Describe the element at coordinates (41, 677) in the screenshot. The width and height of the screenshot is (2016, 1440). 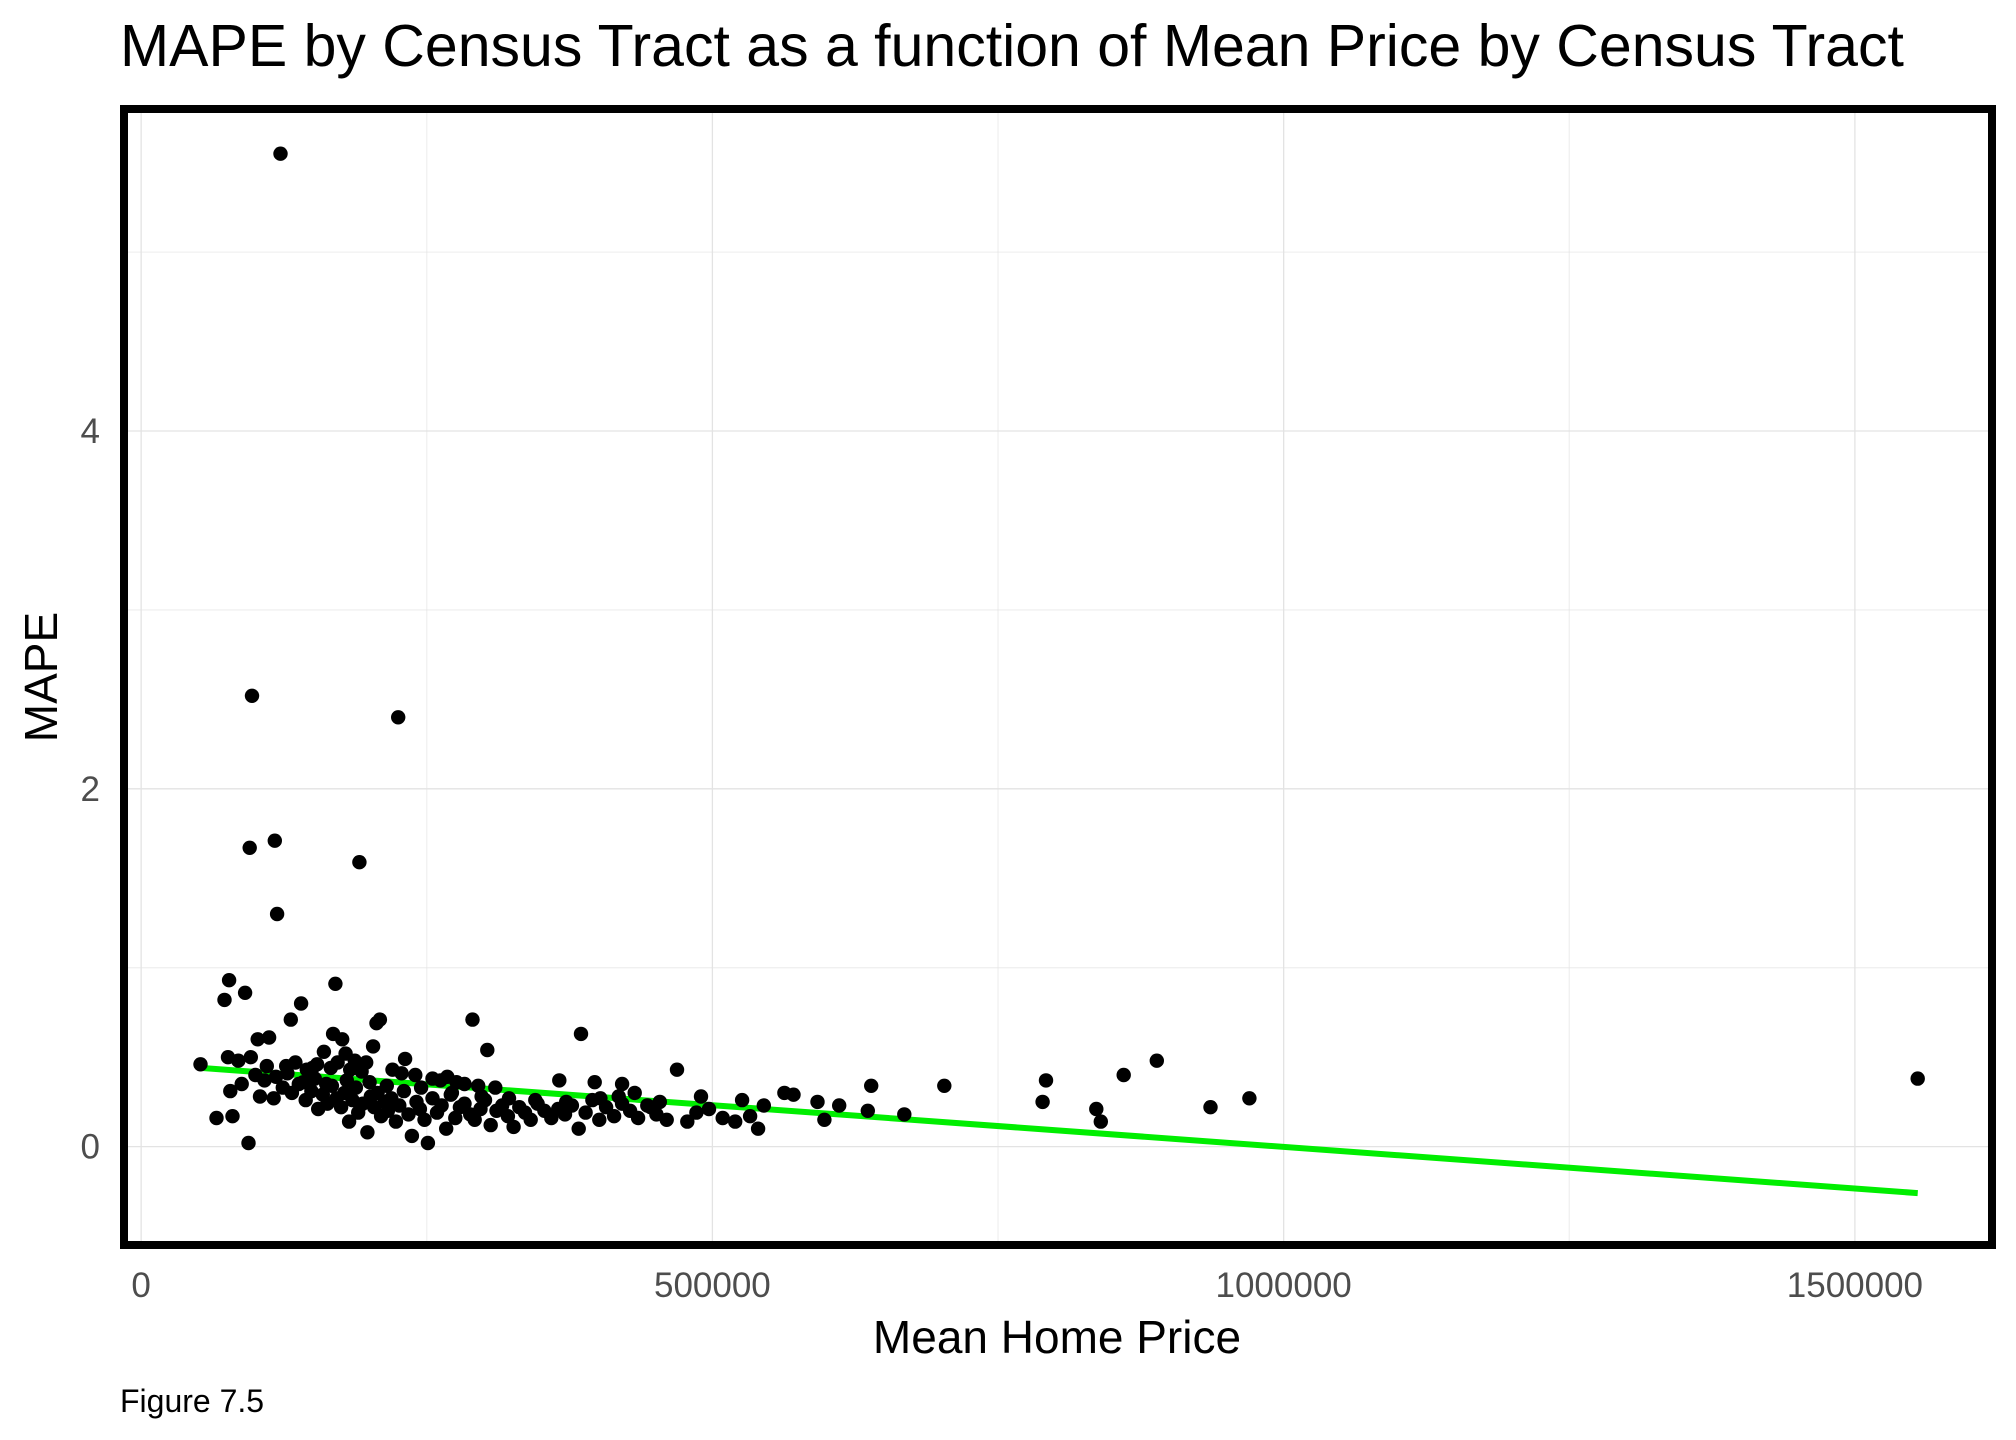
I see `y-axis-title: MAPE` at that location.